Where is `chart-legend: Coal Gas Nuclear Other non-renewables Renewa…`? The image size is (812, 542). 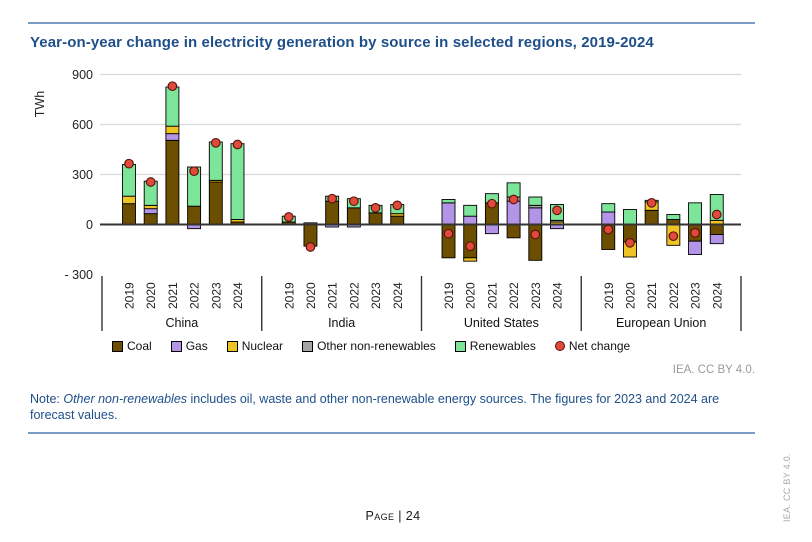
chart-legend: Coal Gas Nuclear Other non-renewables Renewa… is located at coordinates (371, 346).